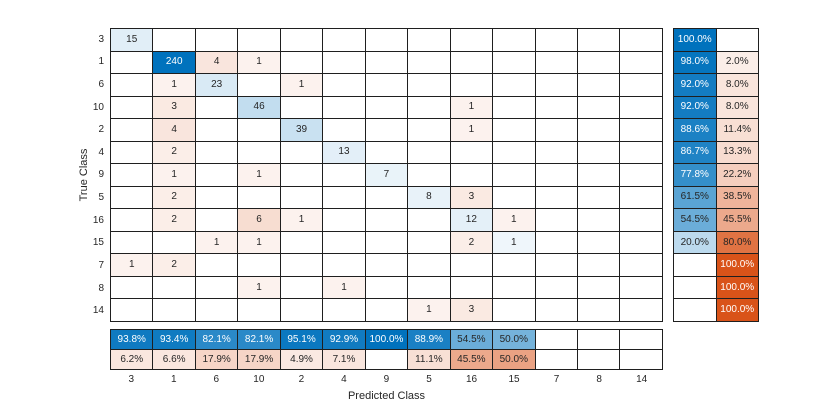 The image size is (840, 420). Describe the element at coordinates (695, 242) in the screenshot. I see `row-correct-cell-15: 20.0%` at that location.